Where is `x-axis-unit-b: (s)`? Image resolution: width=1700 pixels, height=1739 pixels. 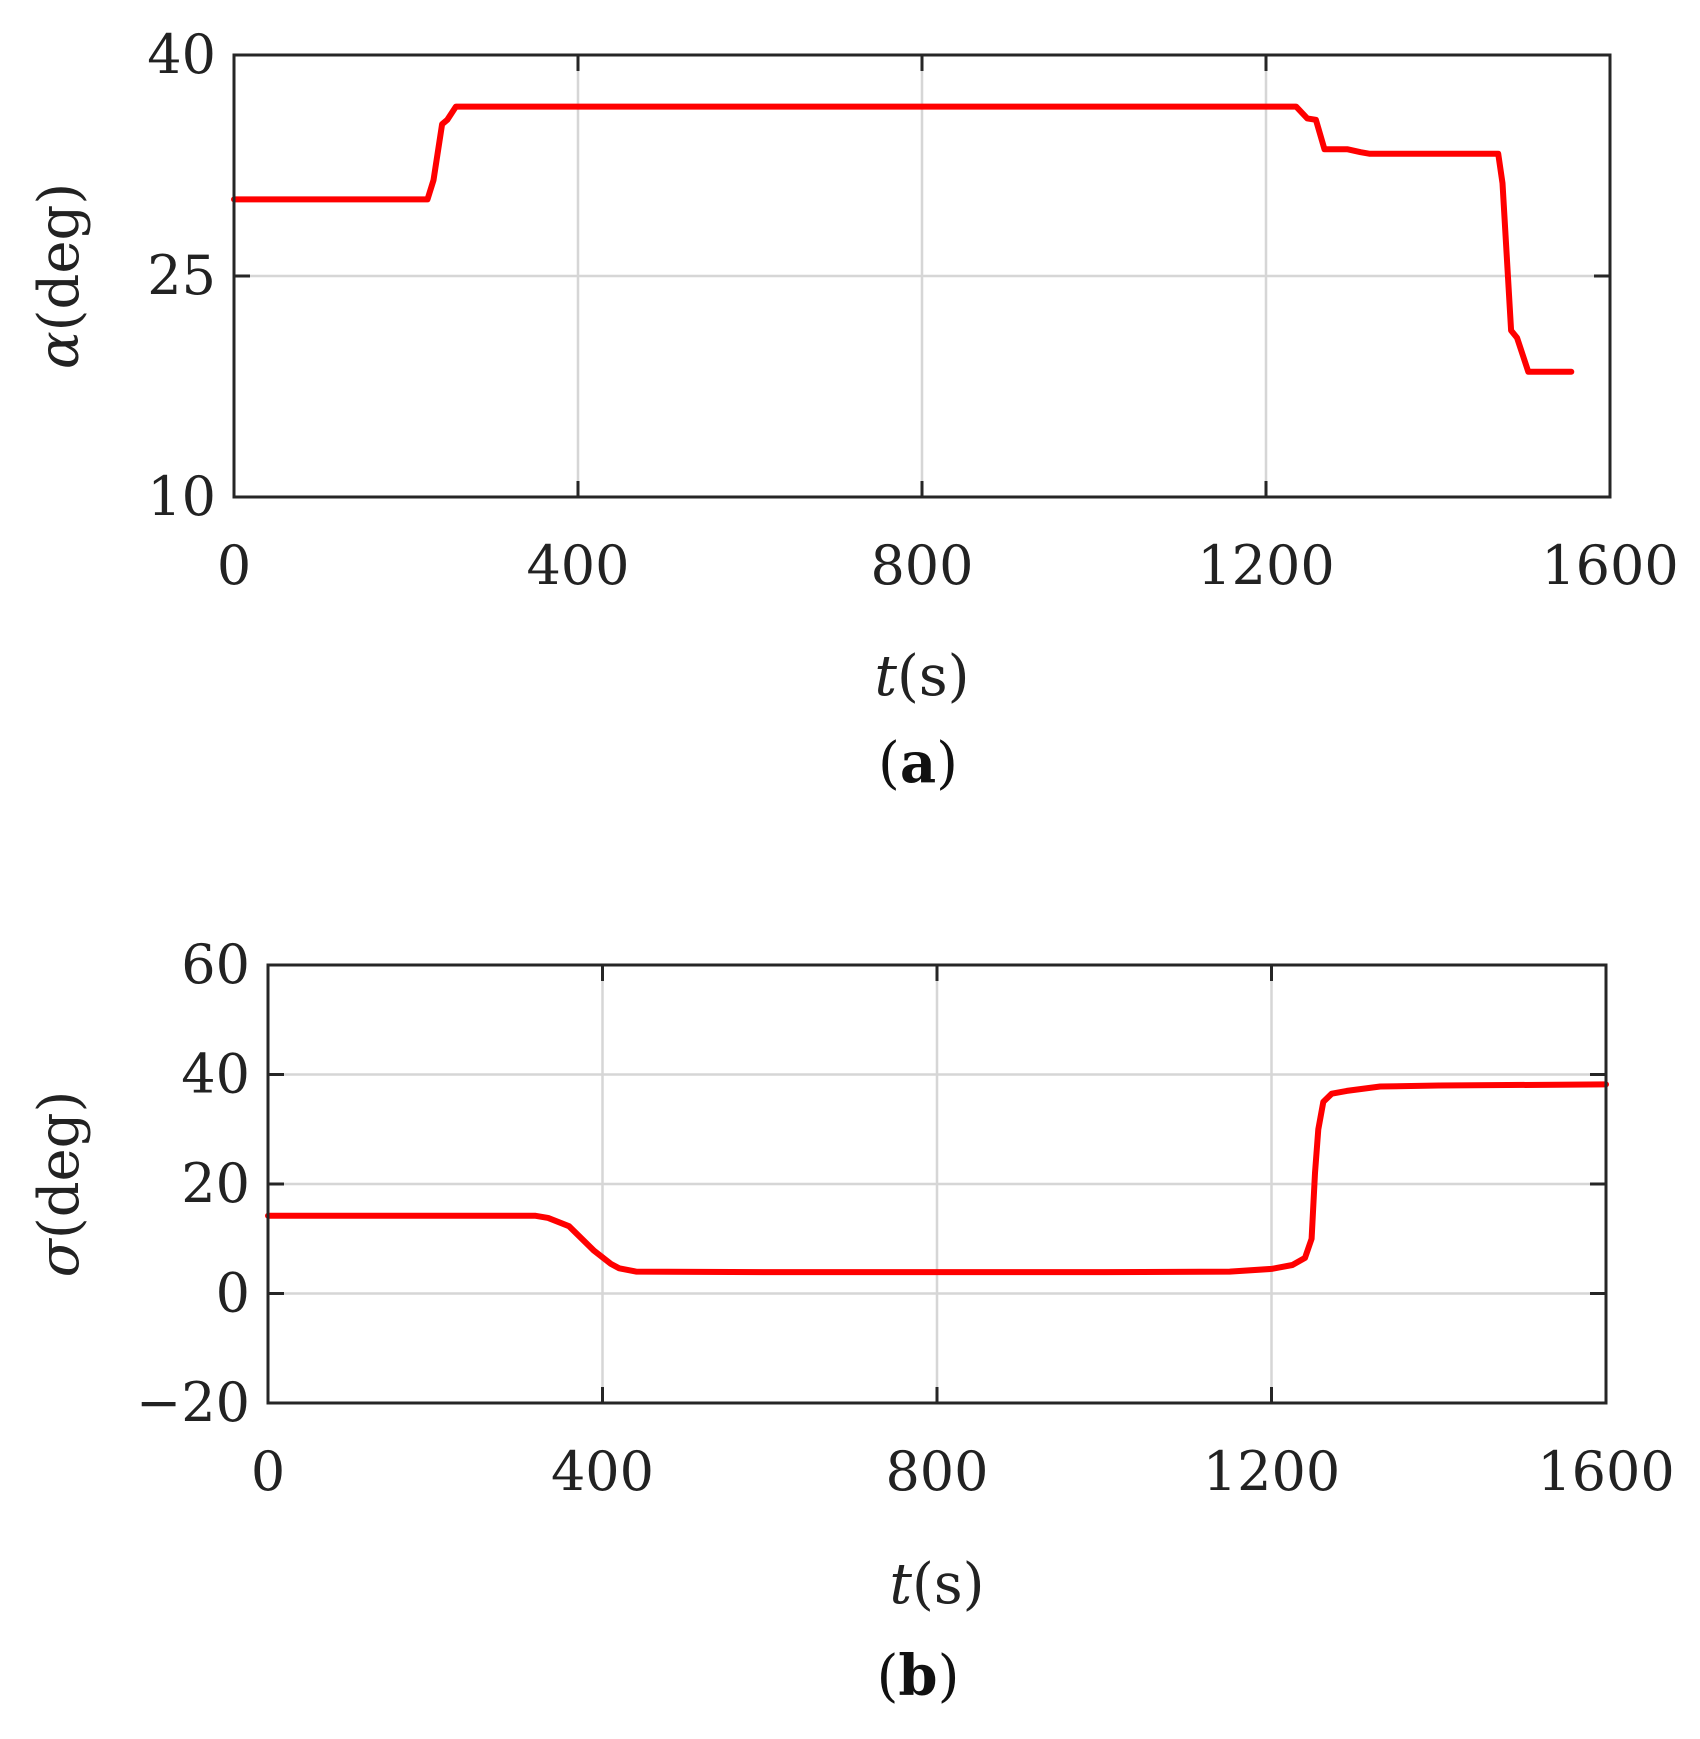
x-axis-unit-b: (s) is located at coordinates (948, 1584).